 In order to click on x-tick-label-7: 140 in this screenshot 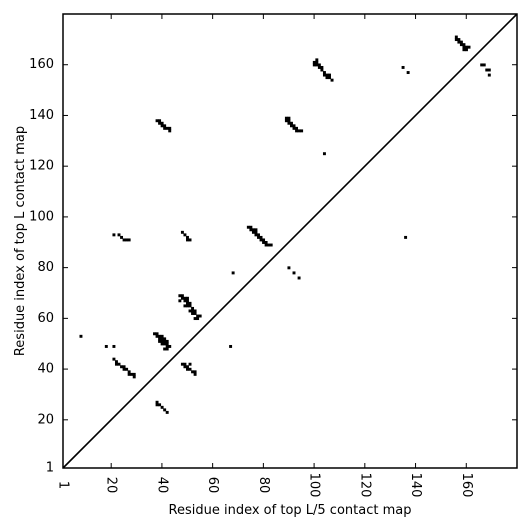, I will do `click(415, 485)`.